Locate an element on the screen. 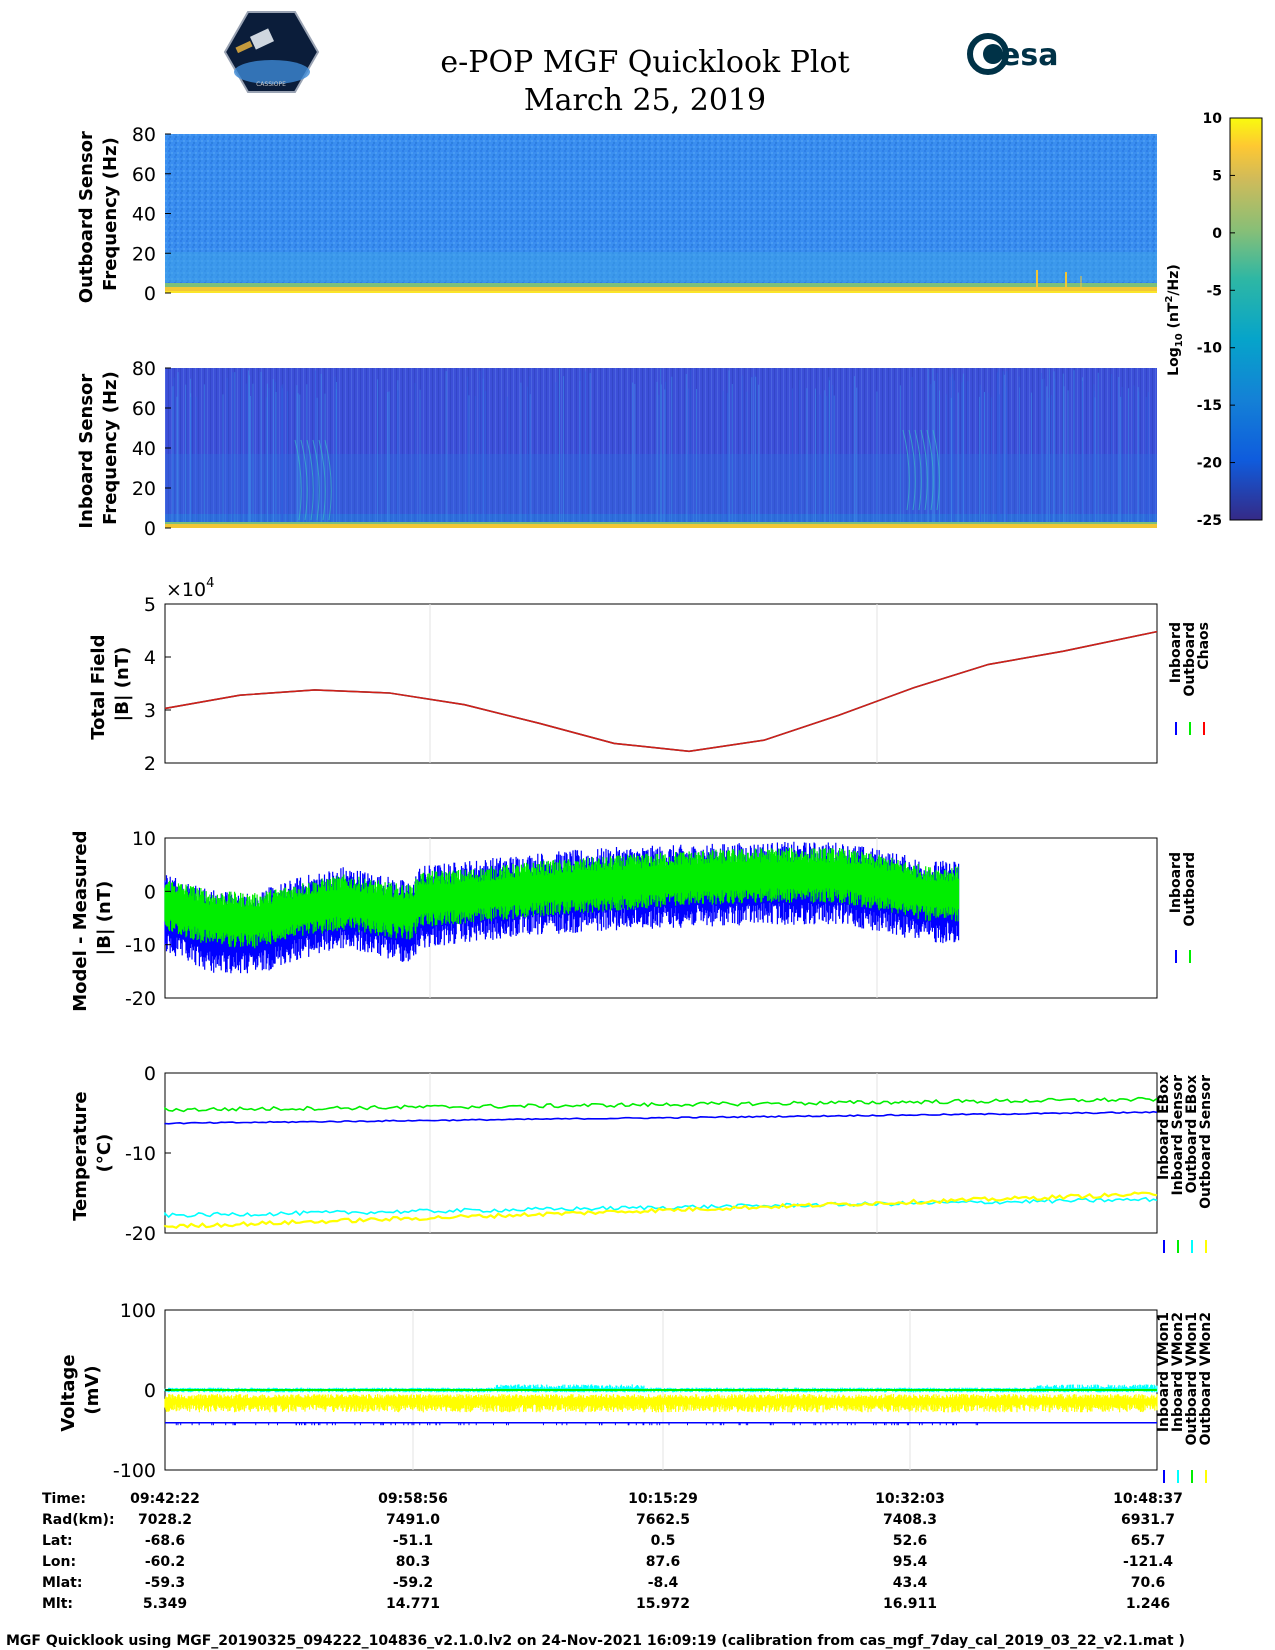  outboard-ylabel-line2: Frequency (Hz) is located at coordinates (110, 214).